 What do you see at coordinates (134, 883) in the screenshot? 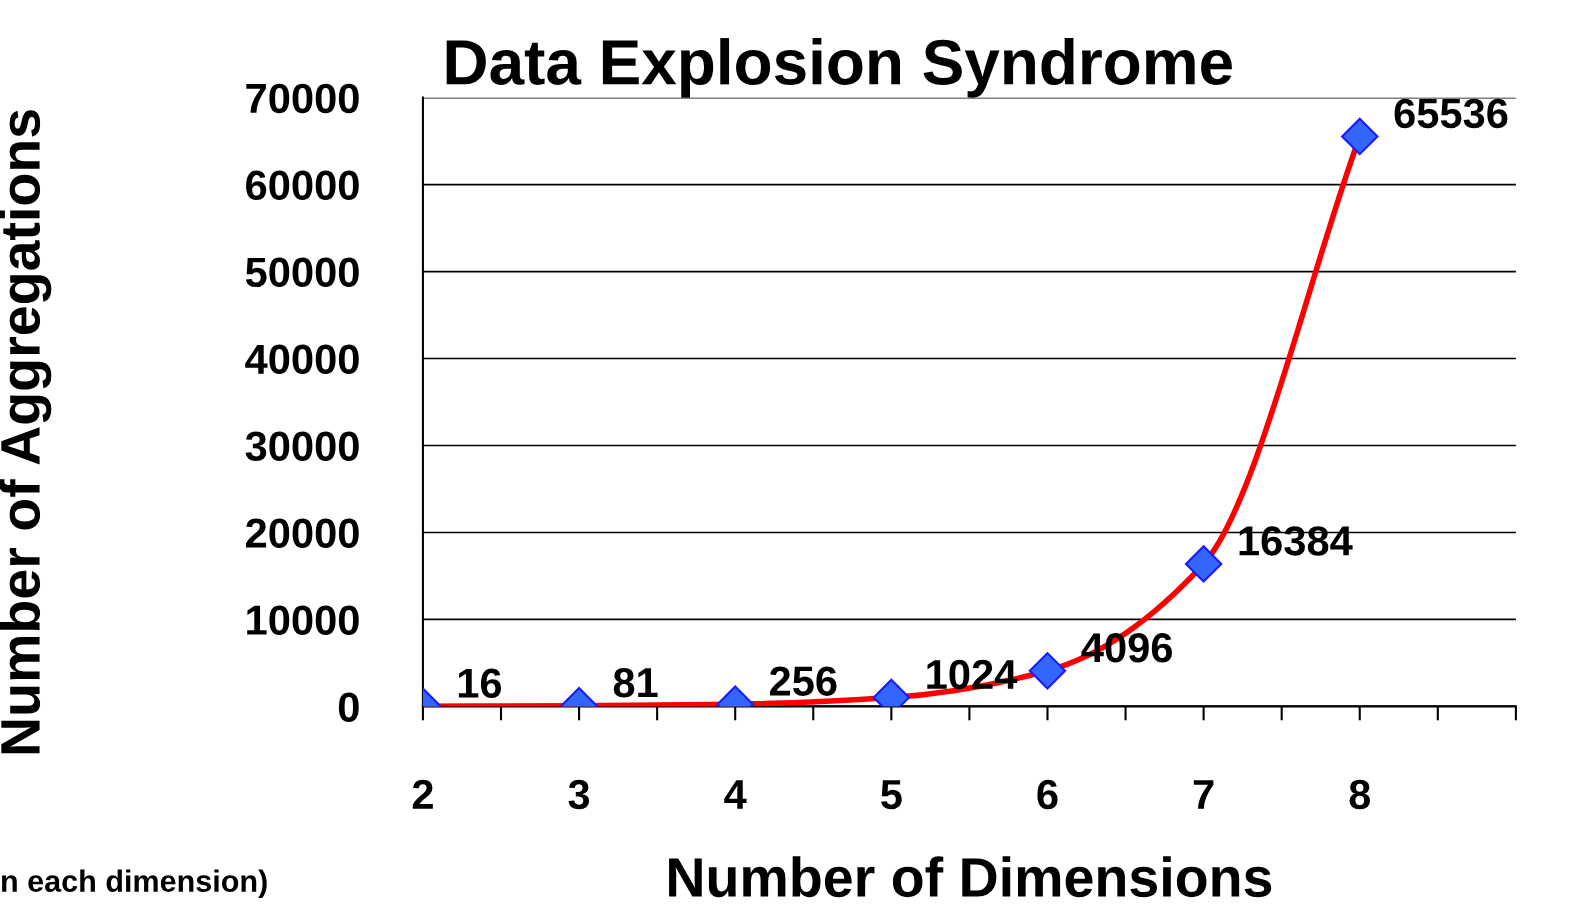
I see `text: n each dimension)` at bounding box center [134, 883].